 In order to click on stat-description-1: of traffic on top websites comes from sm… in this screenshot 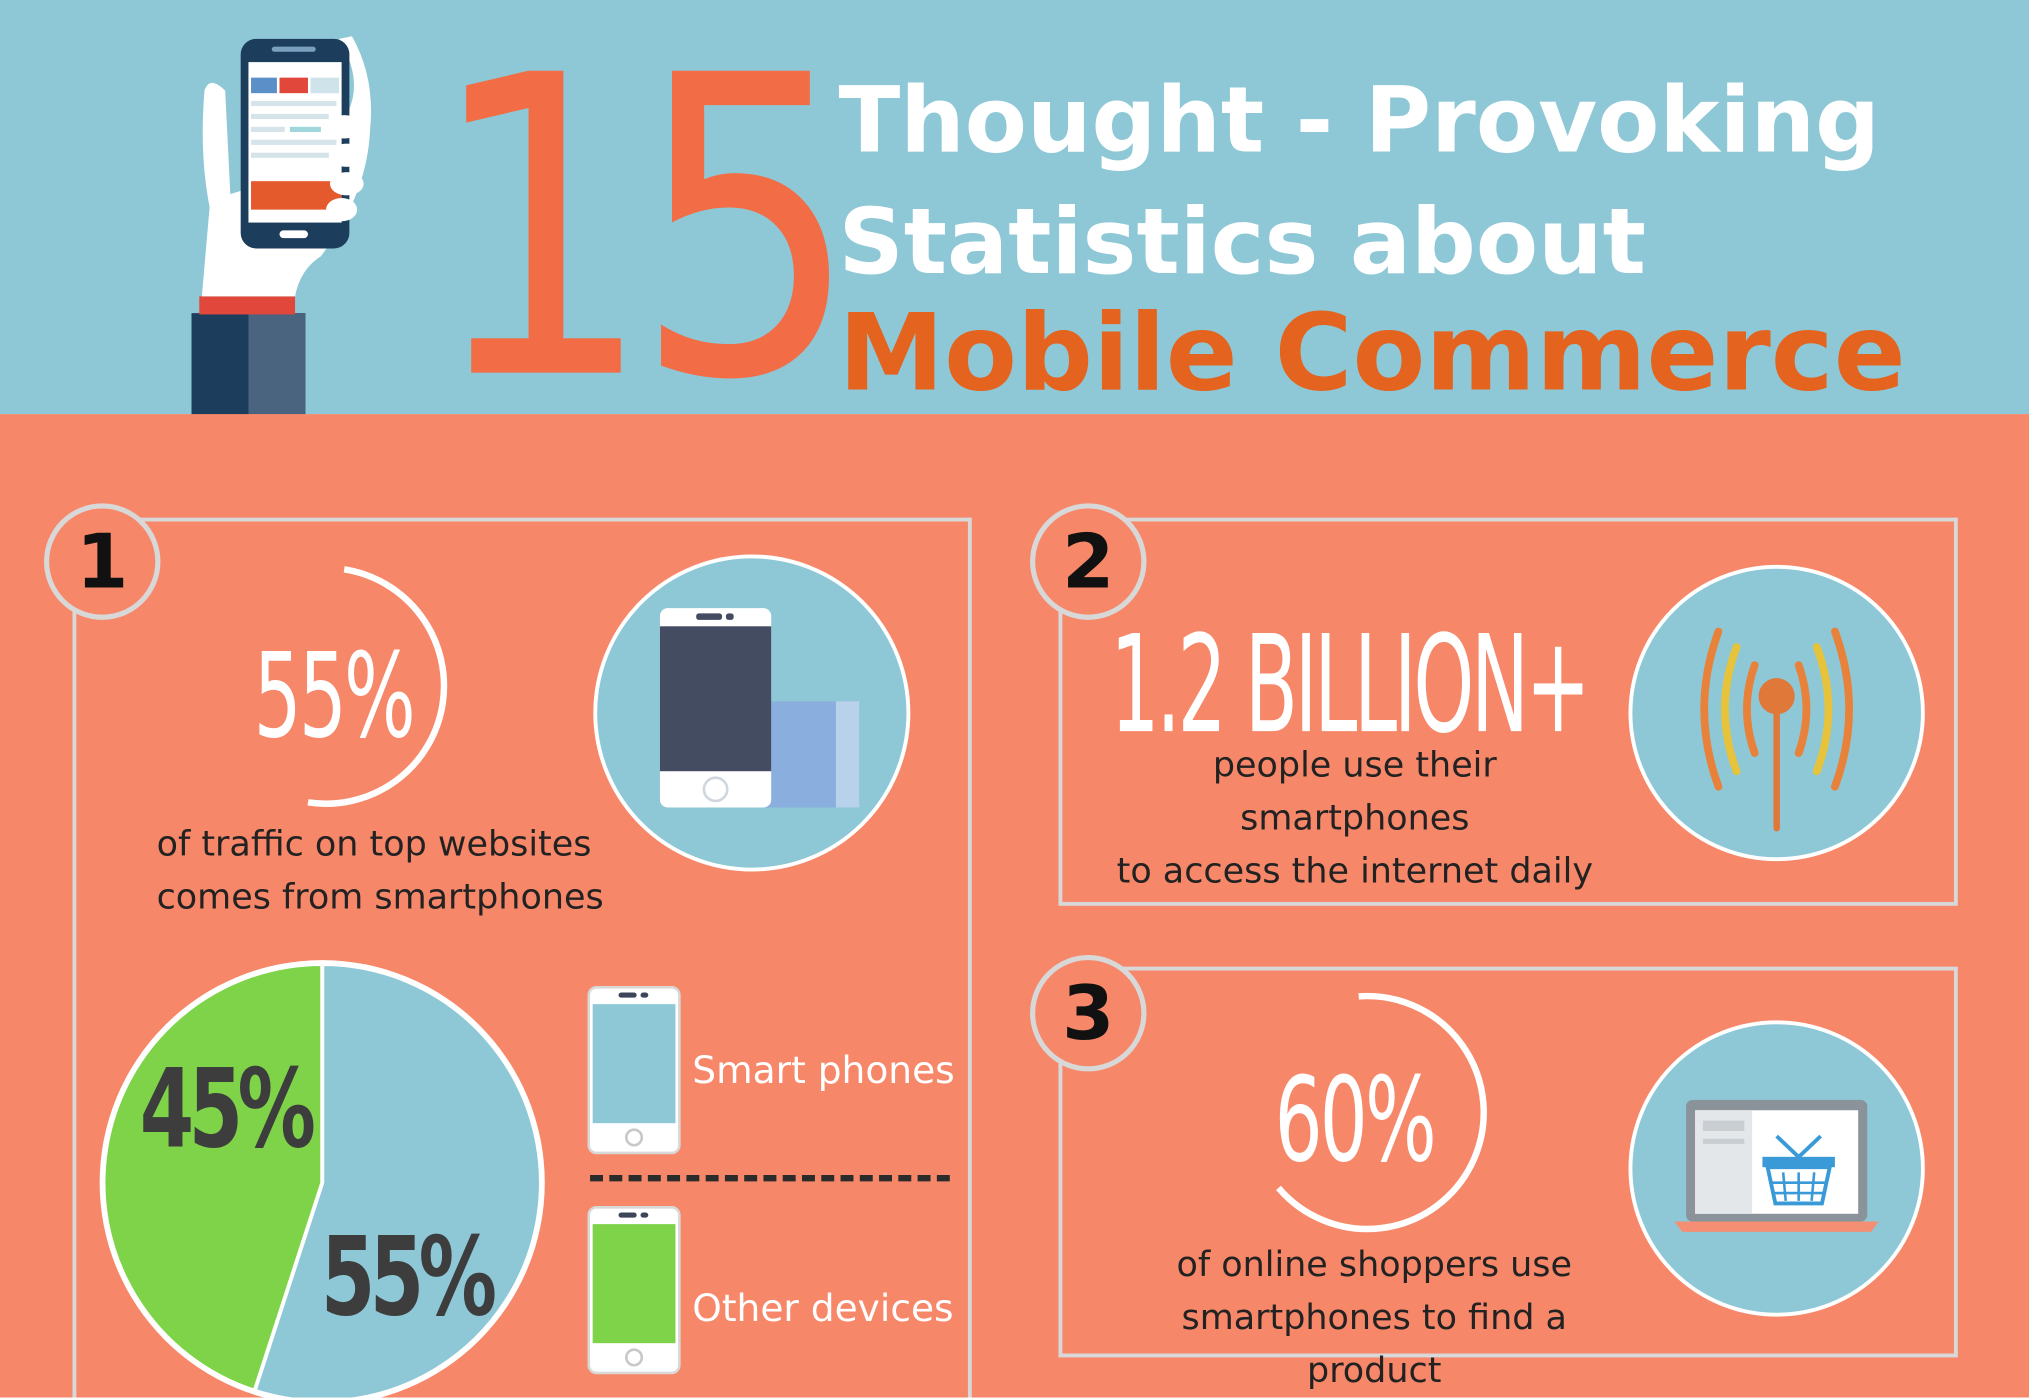, I will do `click(380, 871)`.